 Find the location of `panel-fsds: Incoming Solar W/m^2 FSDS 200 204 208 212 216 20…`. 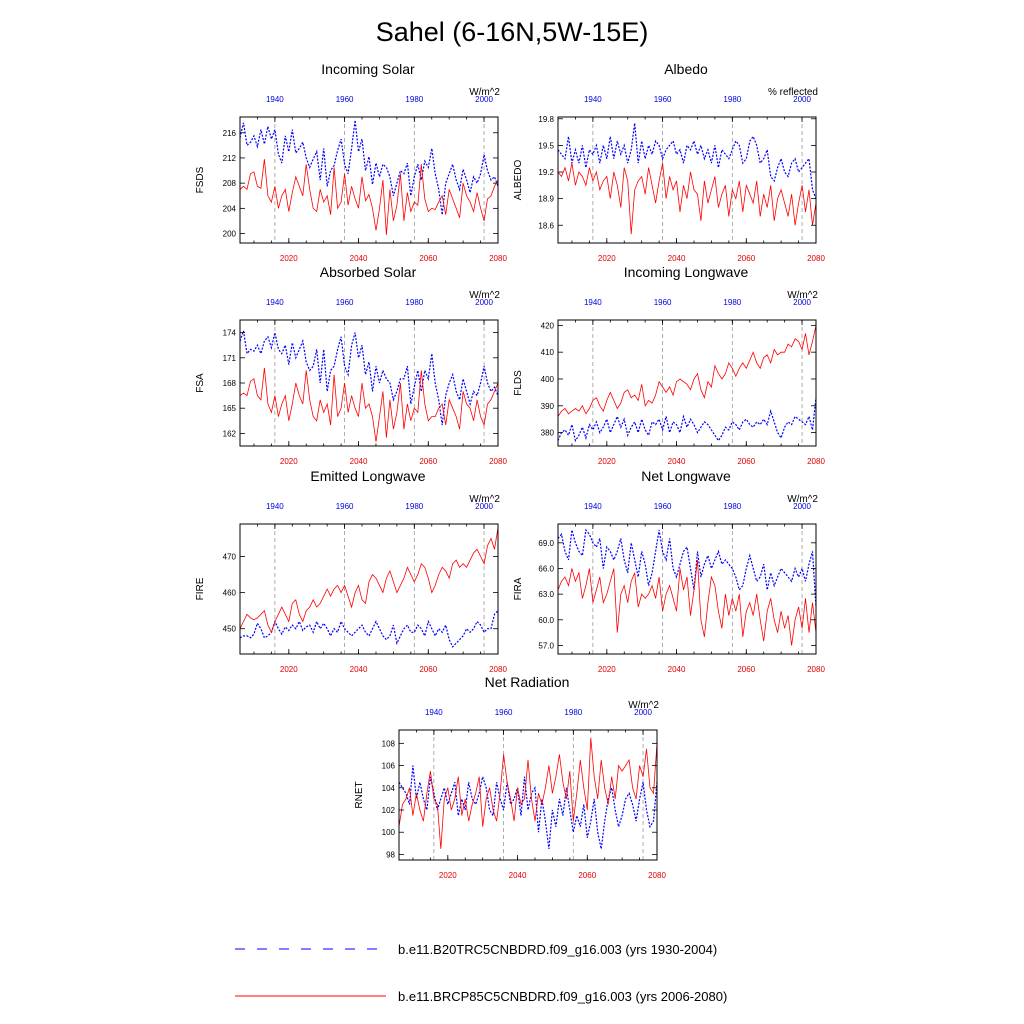

panel-fsds: Incoming Solar W/m^2 FSDS 200 204 208 212 216 20… is located at coordinates (351, 162).